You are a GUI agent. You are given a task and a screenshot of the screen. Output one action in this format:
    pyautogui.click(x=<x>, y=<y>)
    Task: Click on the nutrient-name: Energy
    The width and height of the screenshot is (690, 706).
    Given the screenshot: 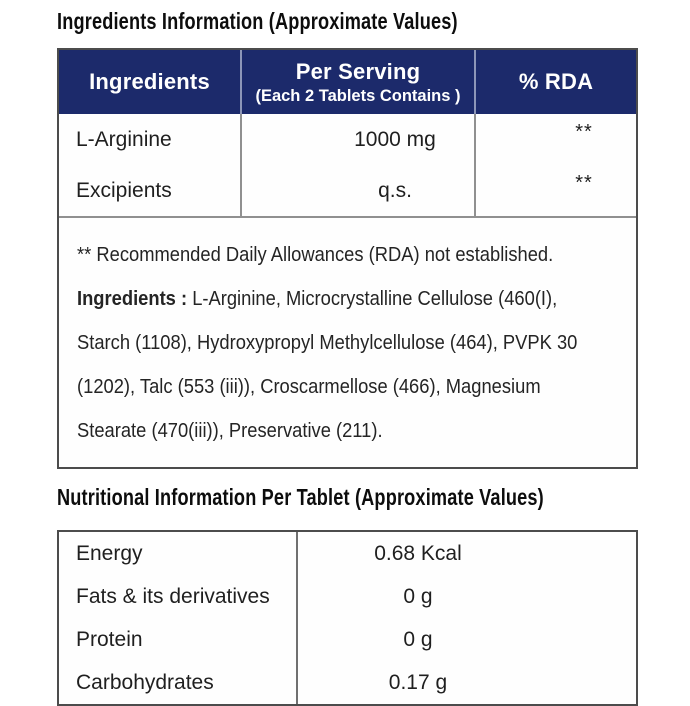 What is the action you would take?
    pyautogui.click(x=109, y=553)
    